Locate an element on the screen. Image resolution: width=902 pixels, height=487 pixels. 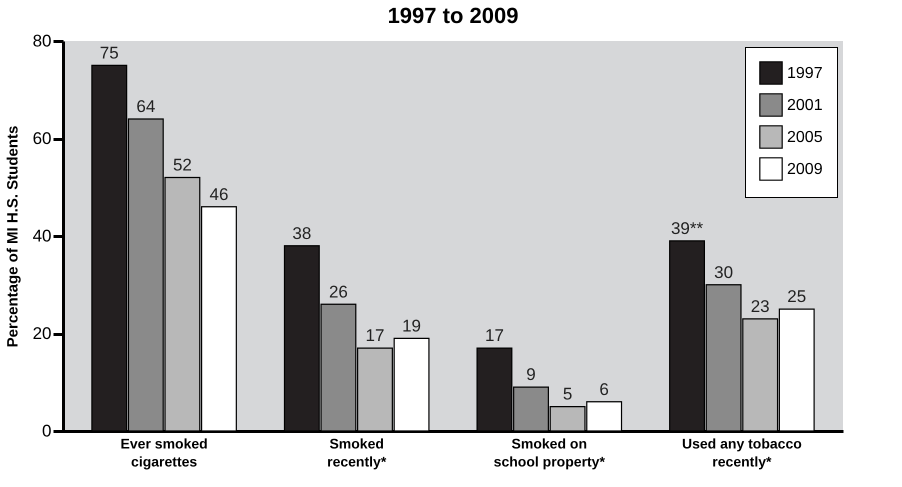
data-label: 52 is located at coordinates (182, 165).